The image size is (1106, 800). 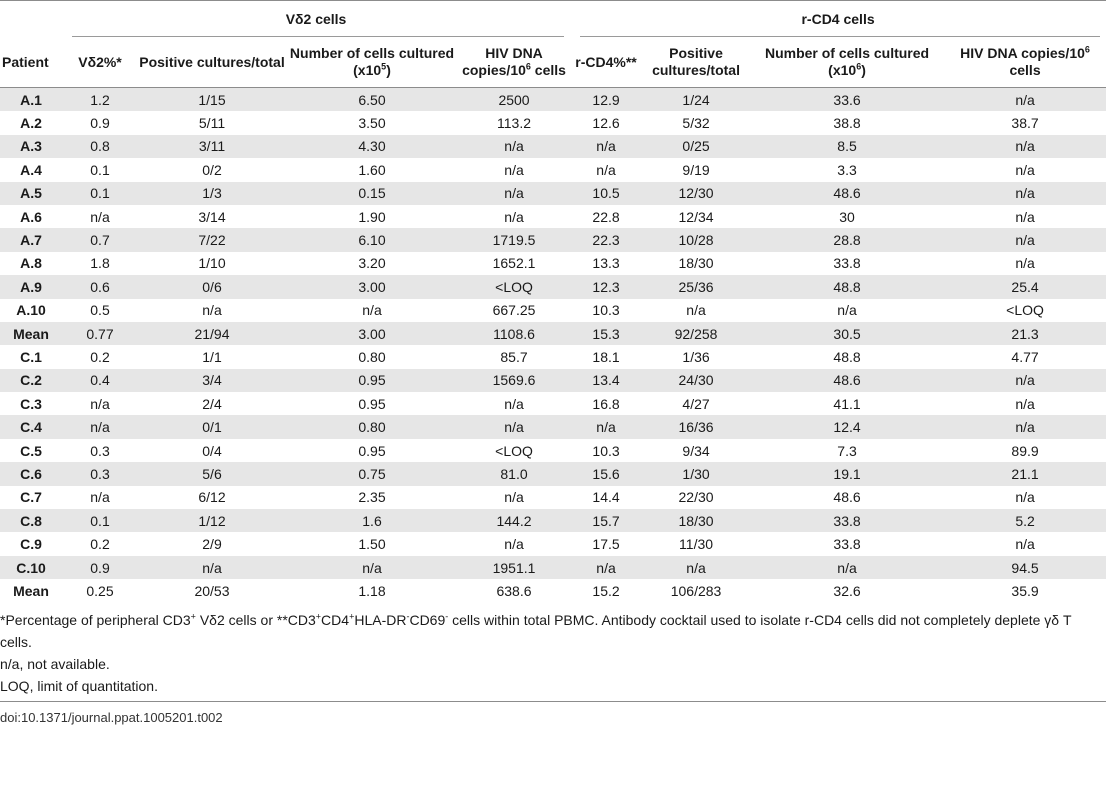 I want to click on table-cell: 1/36, so click(x=696, y=357).